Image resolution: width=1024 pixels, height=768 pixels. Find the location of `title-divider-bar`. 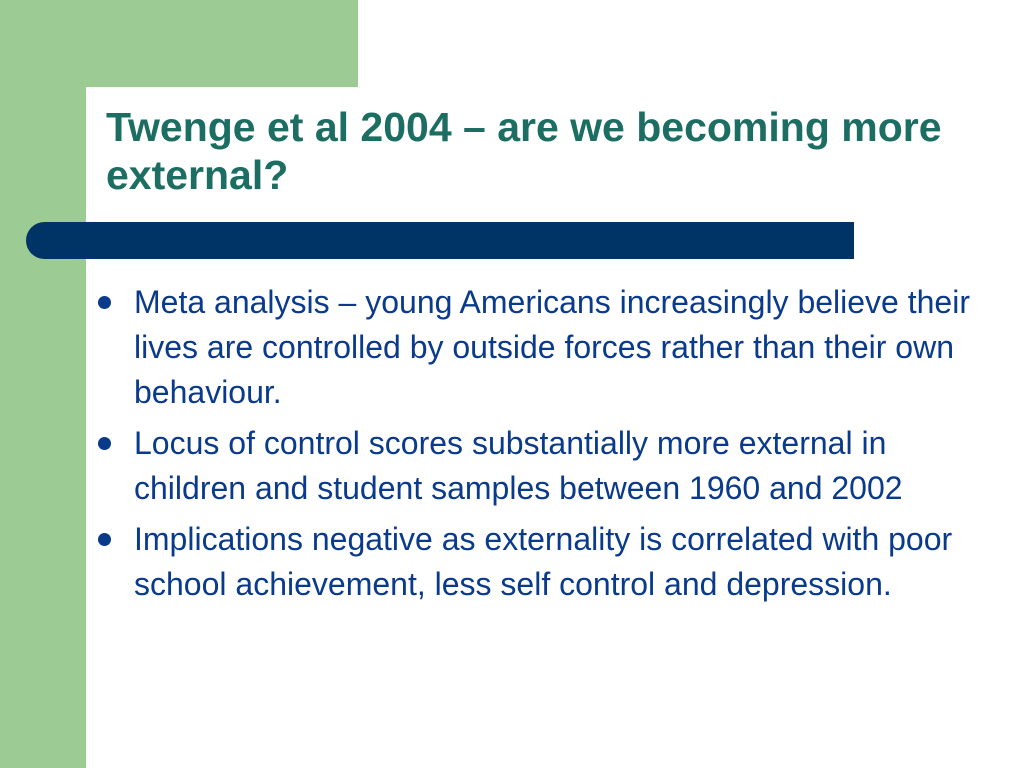

title-divider-bar is located at coordinates (440, 240).